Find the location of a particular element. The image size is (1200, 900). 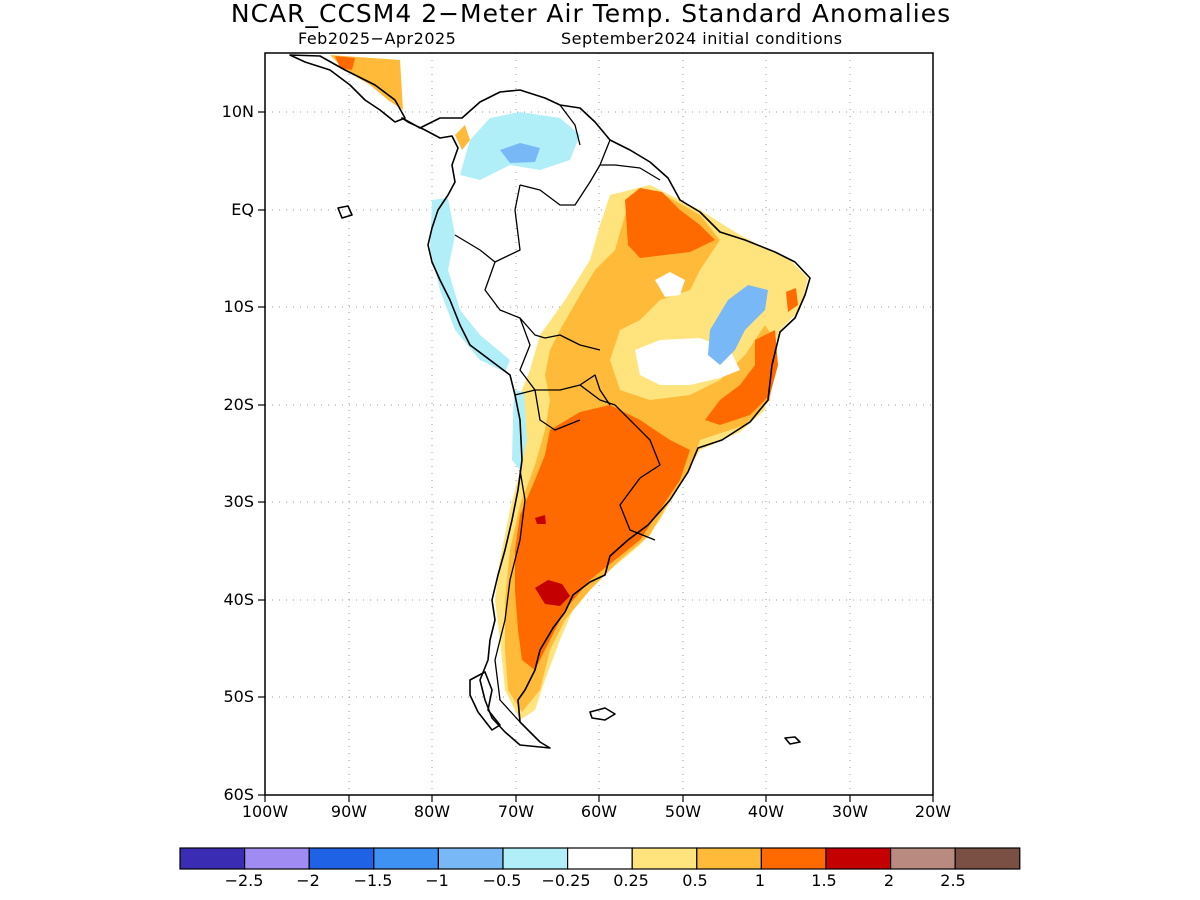

colorbar-label: −1 is located at coordinates (437, 880).